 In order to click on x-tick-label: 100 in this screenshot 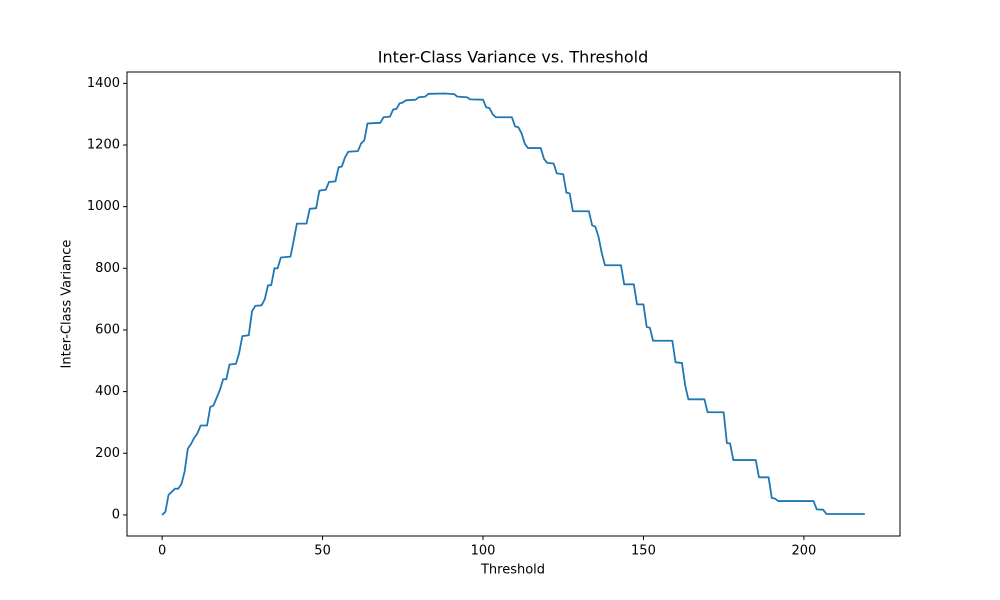, I will do `click(483, 551)`.